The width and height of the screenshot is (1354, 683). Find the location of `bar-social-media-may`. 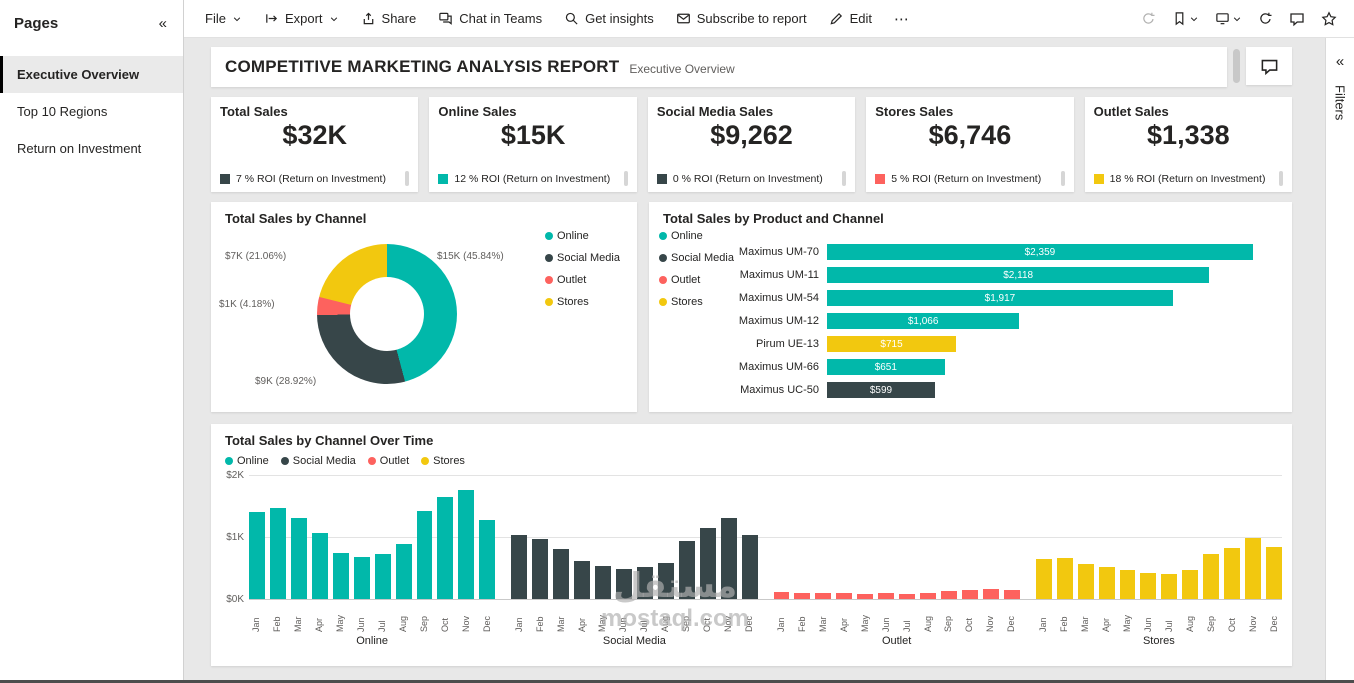

bar-social-media-may is located at coordinates (603, 582).